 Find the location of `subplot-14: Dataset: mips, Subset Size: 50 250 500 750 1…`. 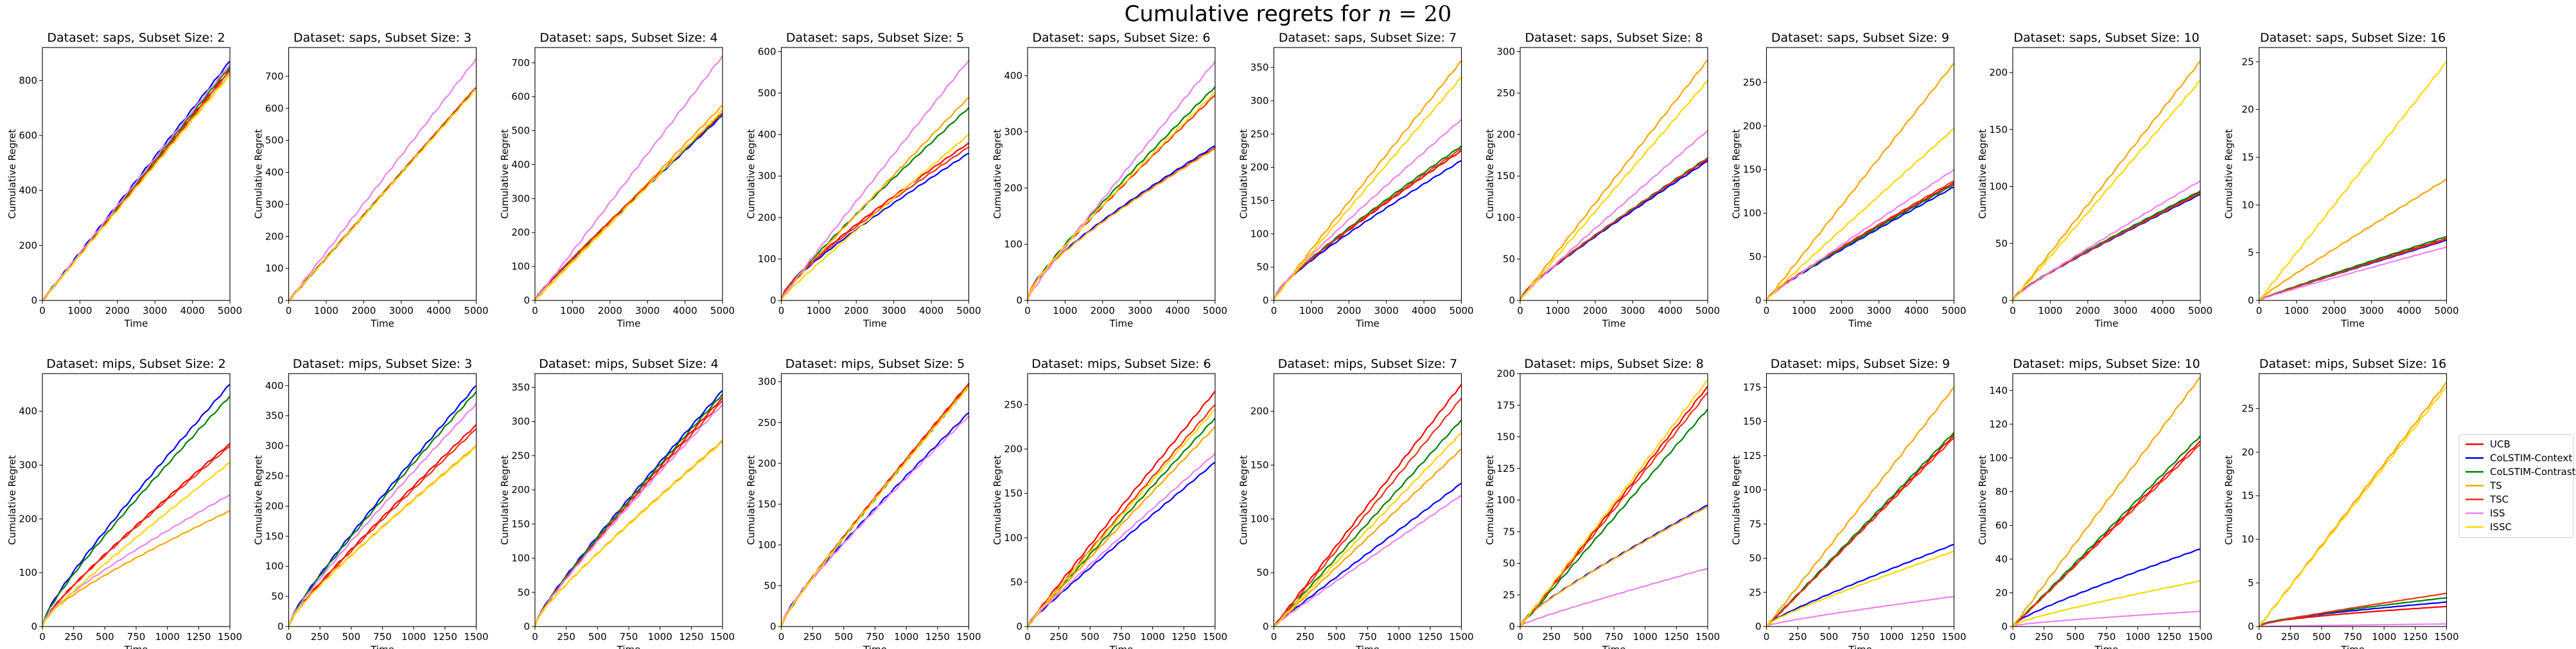

subplot-14: Dataset: mips, Subset Size: 50 250 500 750 1… is located at coordinates (864, 503).